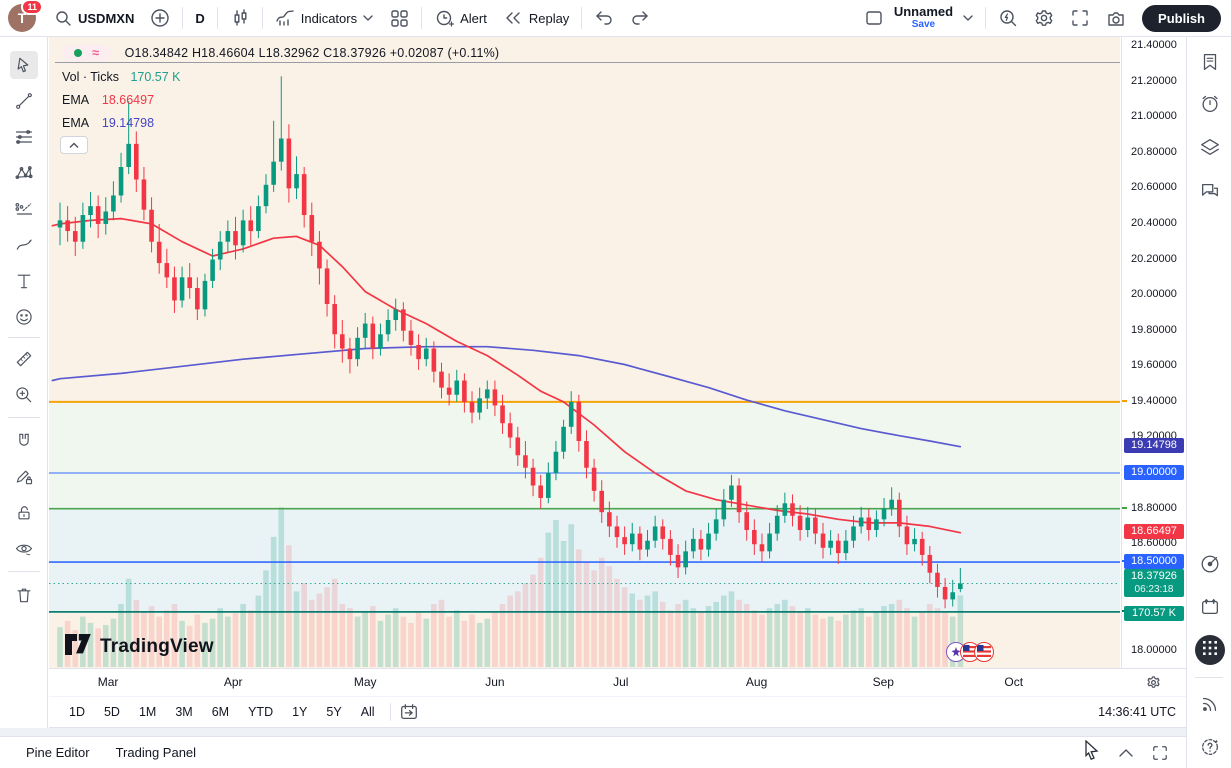 This screenshot has height=768, width=1231. What do you see at coordinates (24, 173) in the screenshot?
I see `tool-xabcd-pattern` at bounding box center [24, 173].